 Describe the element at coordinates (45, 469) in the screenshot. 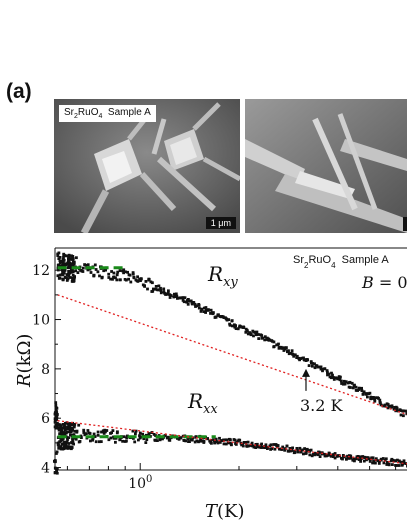

I see `y-tick-label: 4` at that location.